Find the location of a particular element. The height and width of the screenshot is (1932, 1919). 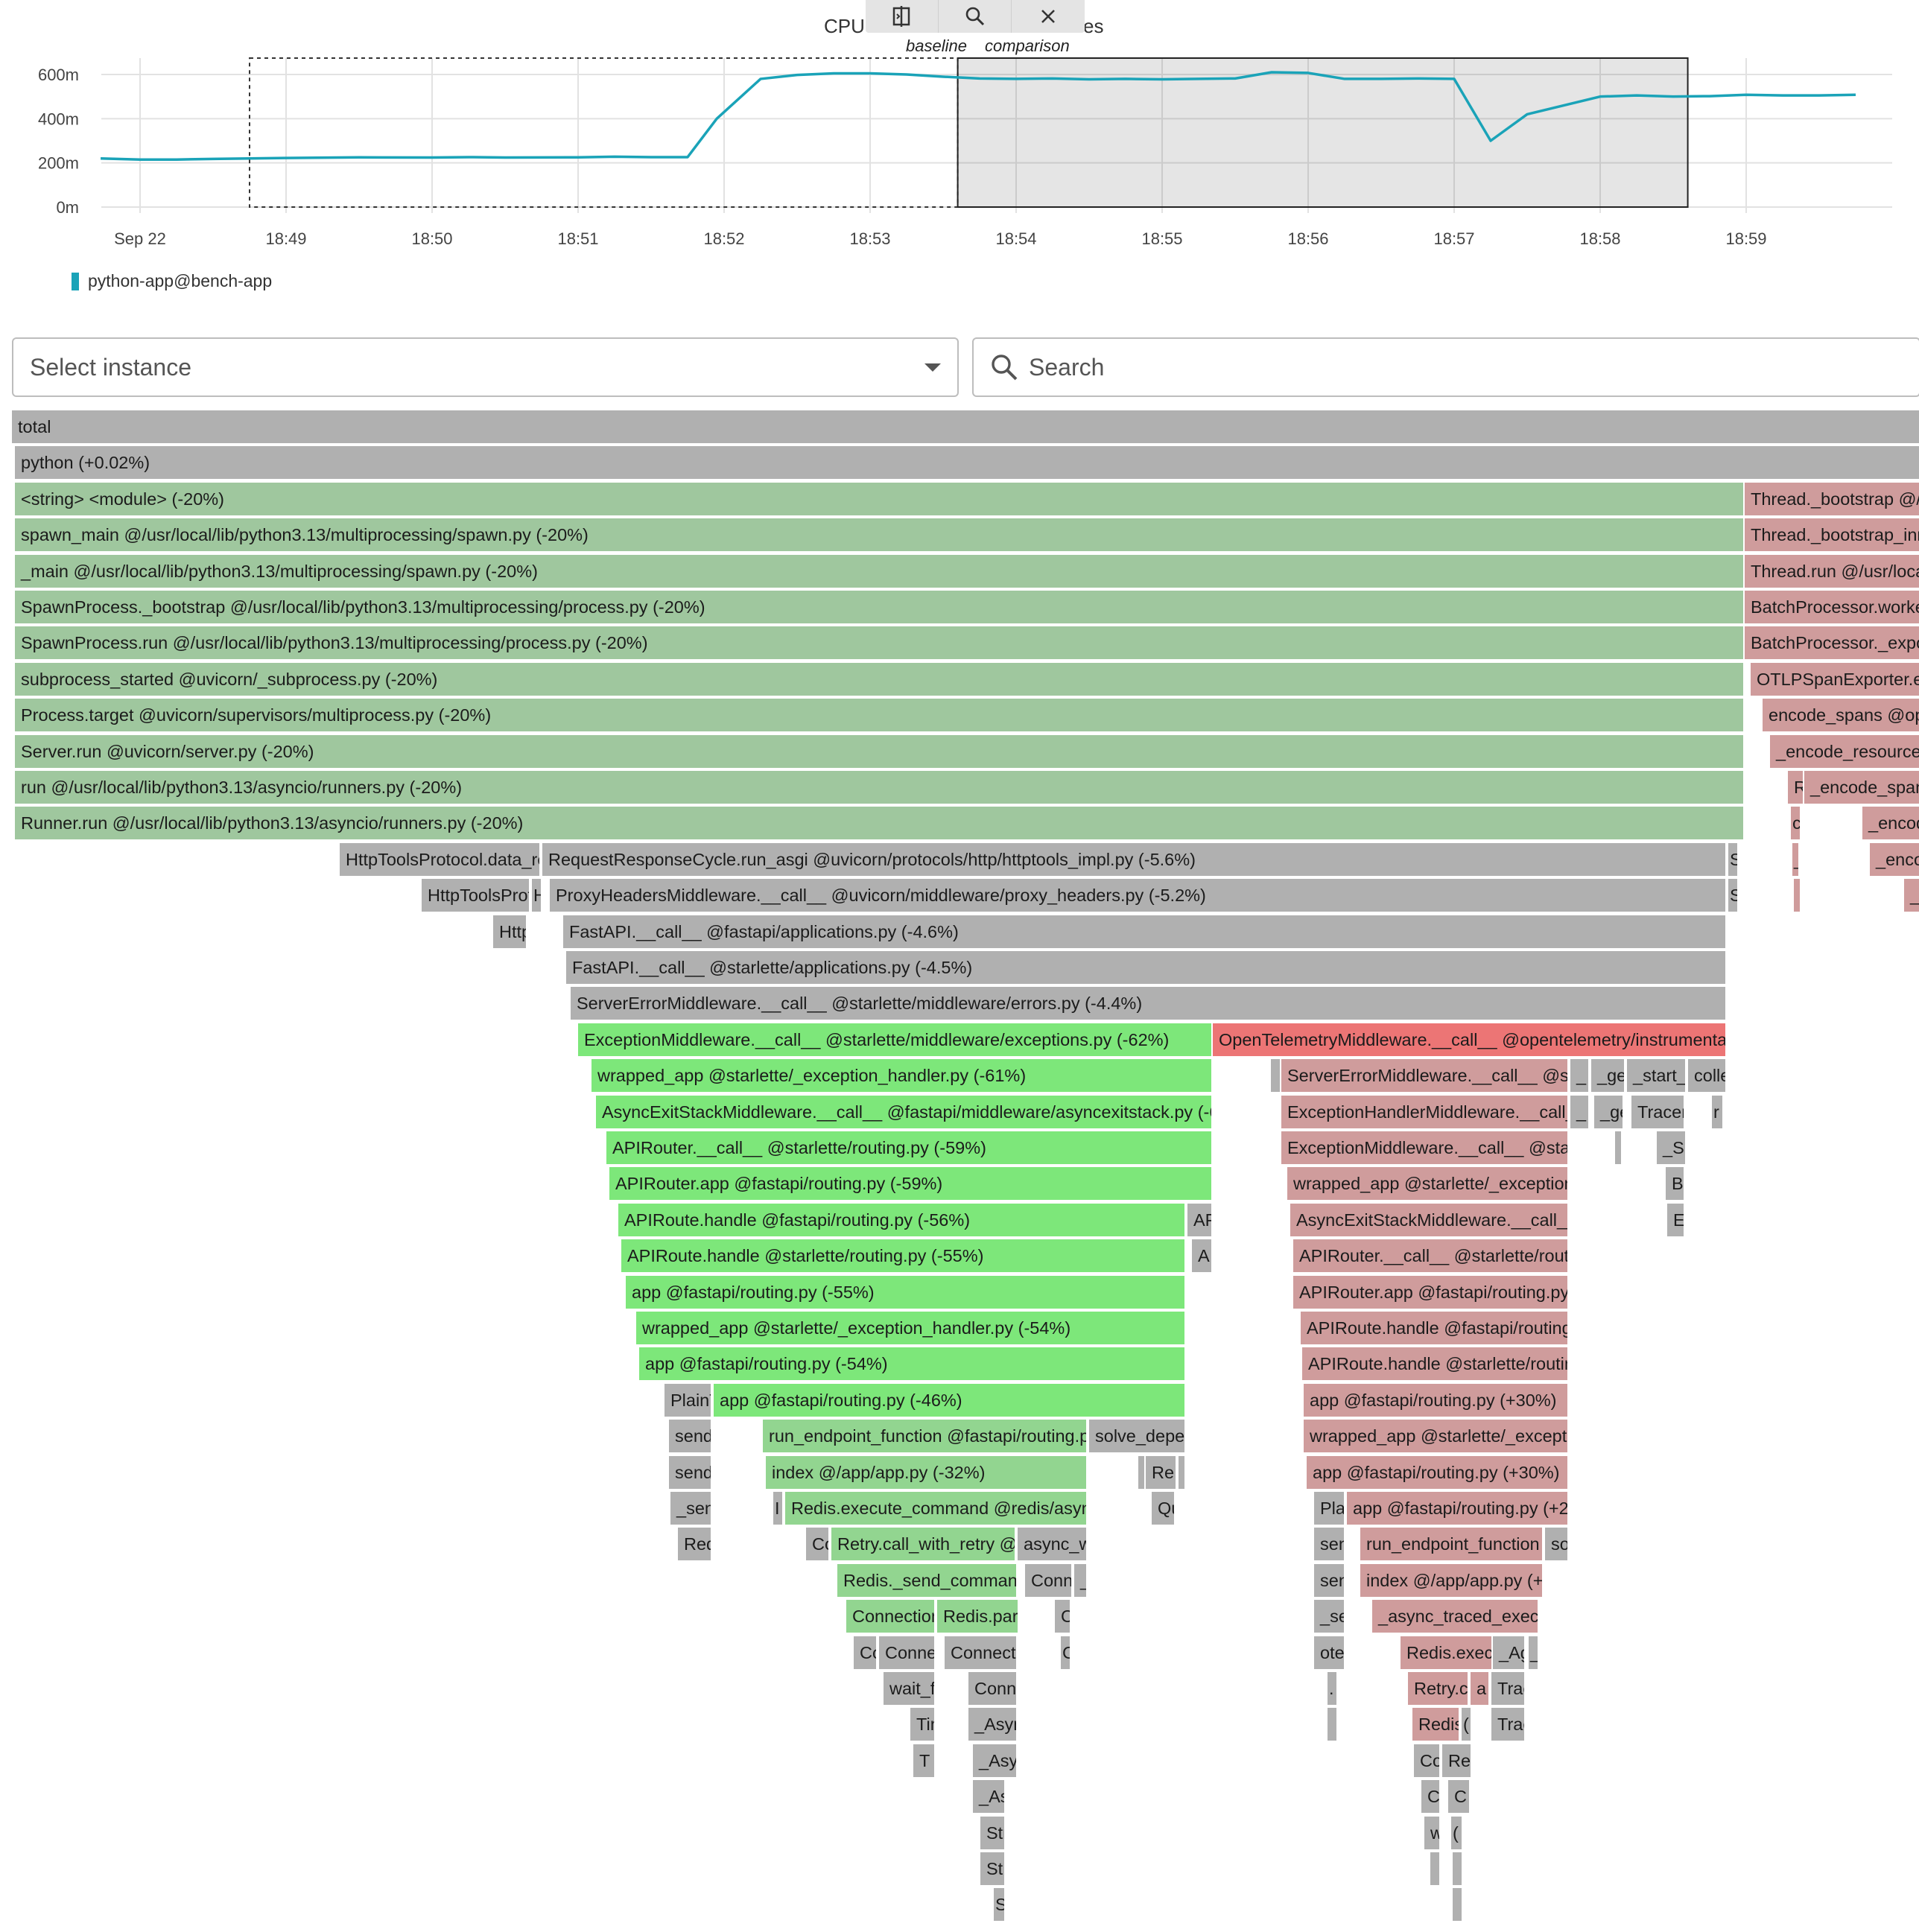

flame-frame: encode_spans @opentelemetry is located at coordinates (1841, 715).